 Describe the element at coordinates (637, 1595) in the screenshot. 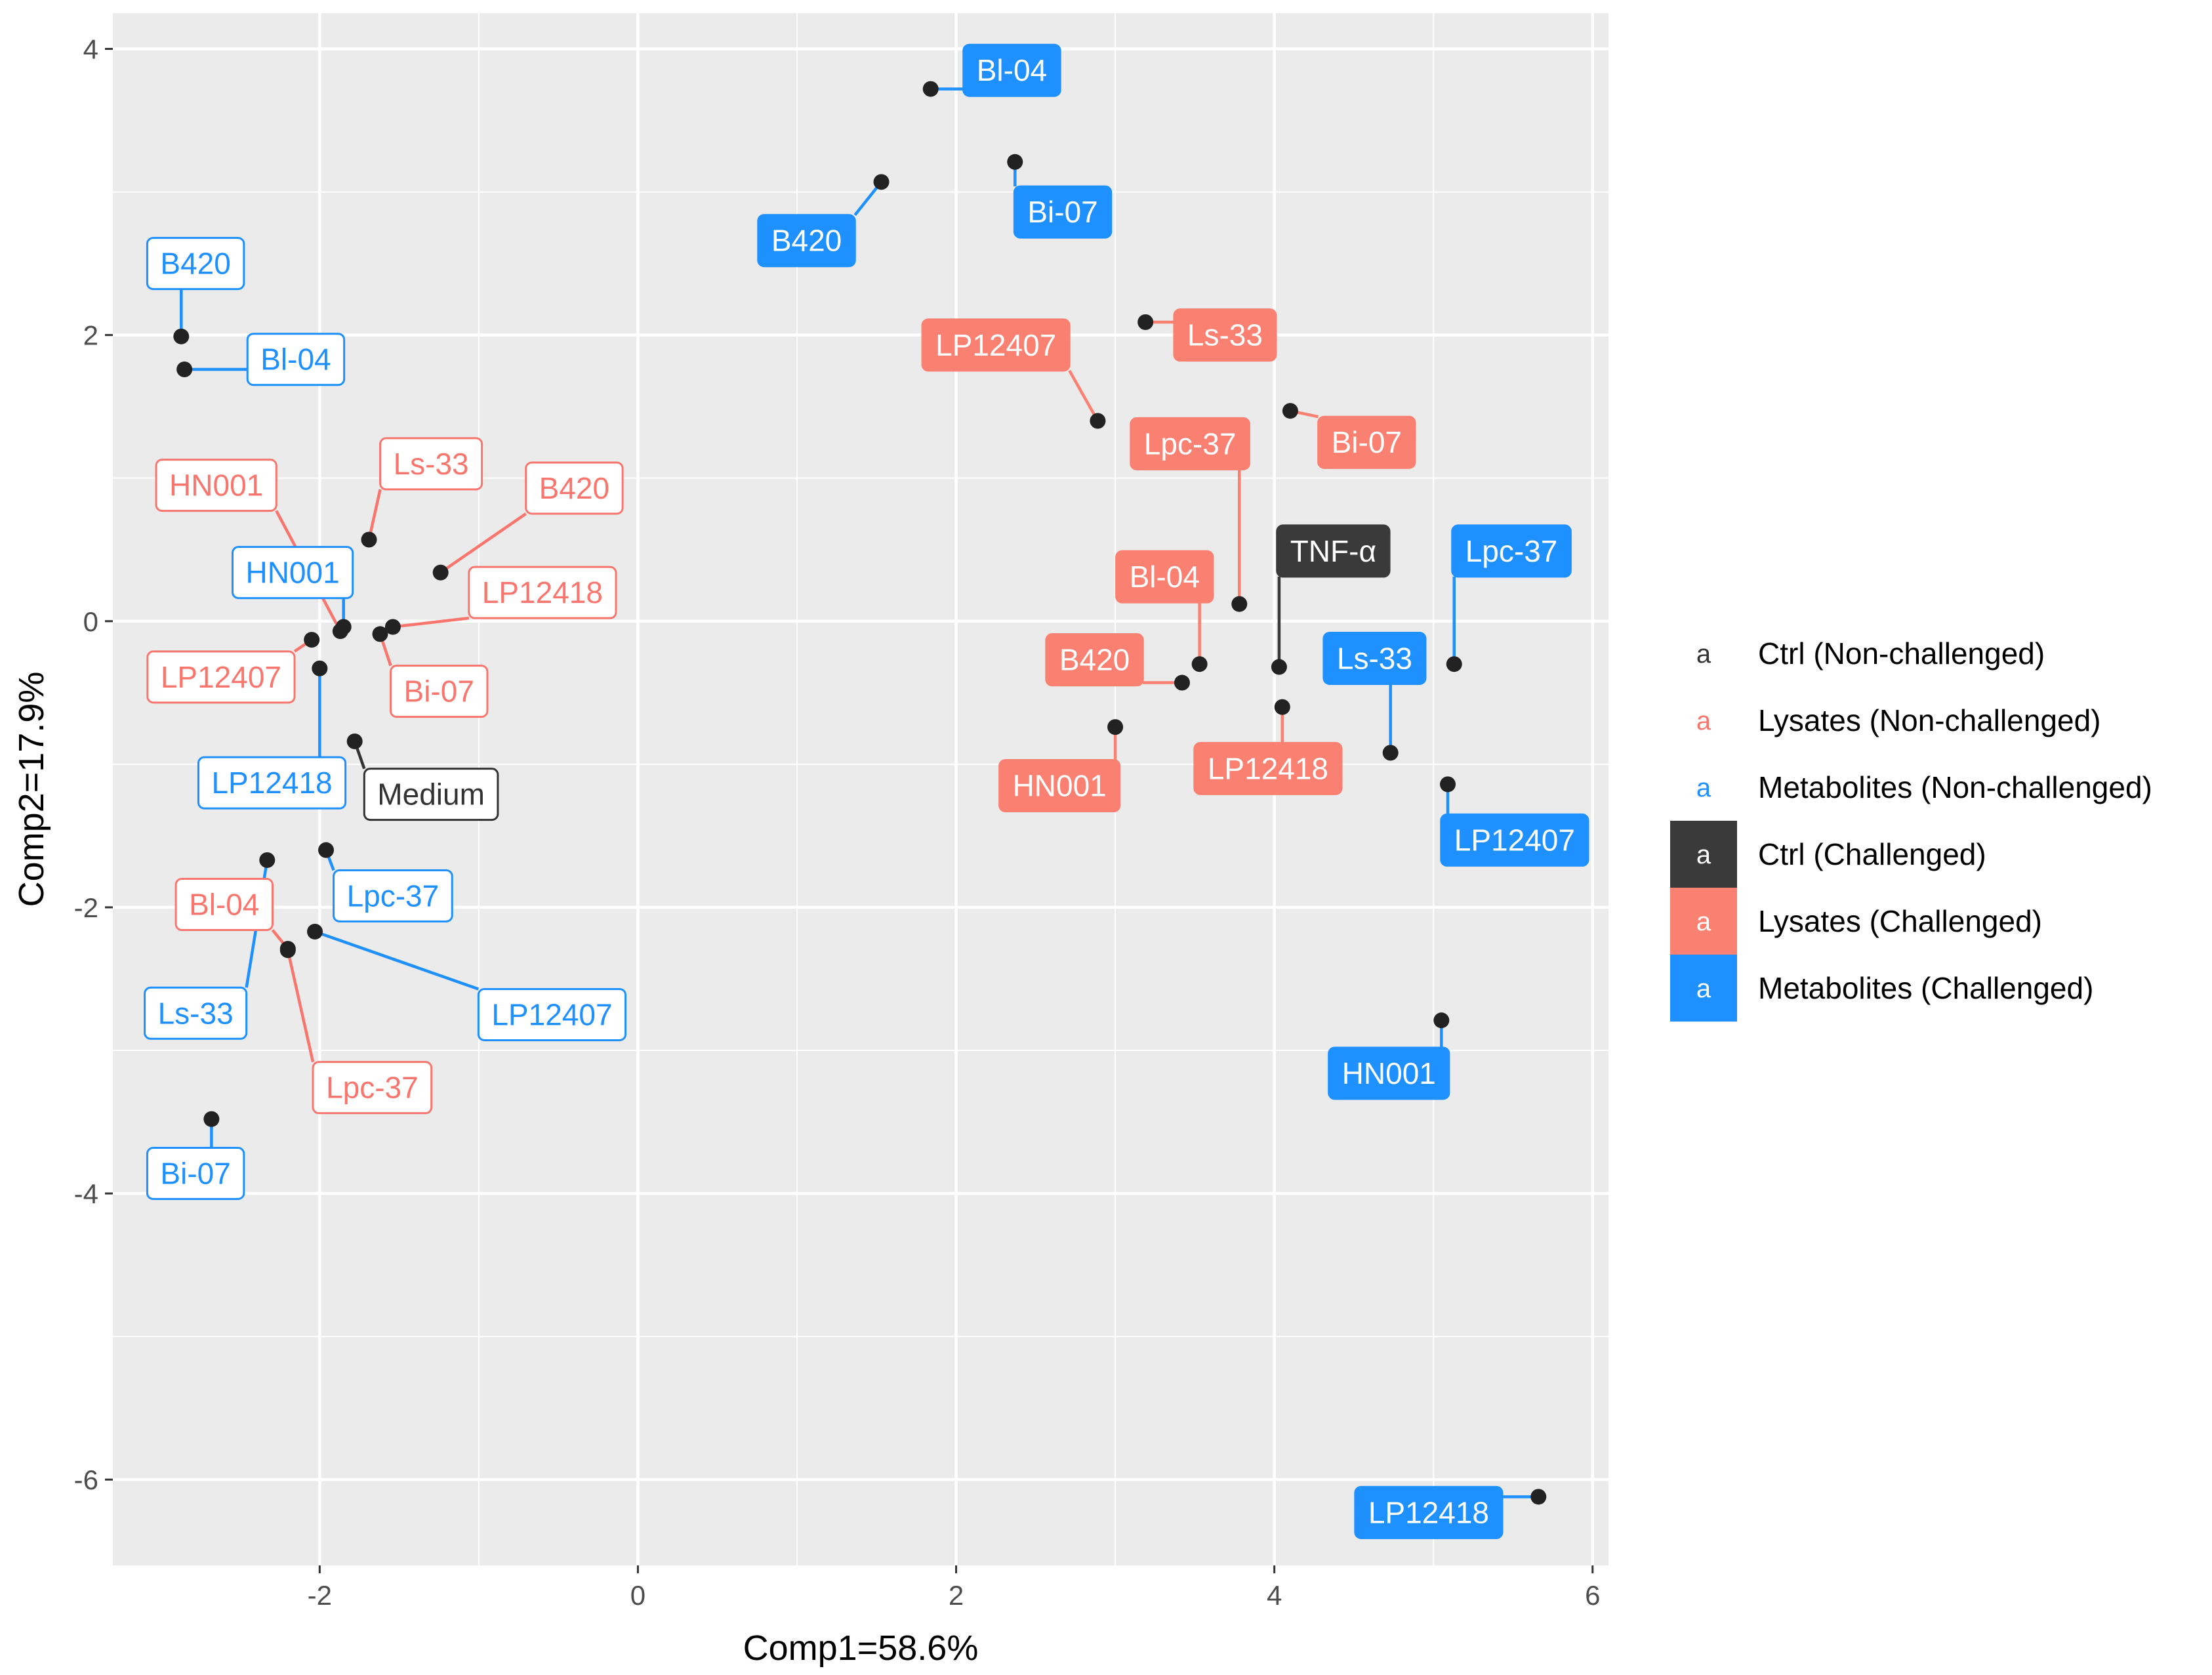

I see `x-tick-label: 0` at that location.